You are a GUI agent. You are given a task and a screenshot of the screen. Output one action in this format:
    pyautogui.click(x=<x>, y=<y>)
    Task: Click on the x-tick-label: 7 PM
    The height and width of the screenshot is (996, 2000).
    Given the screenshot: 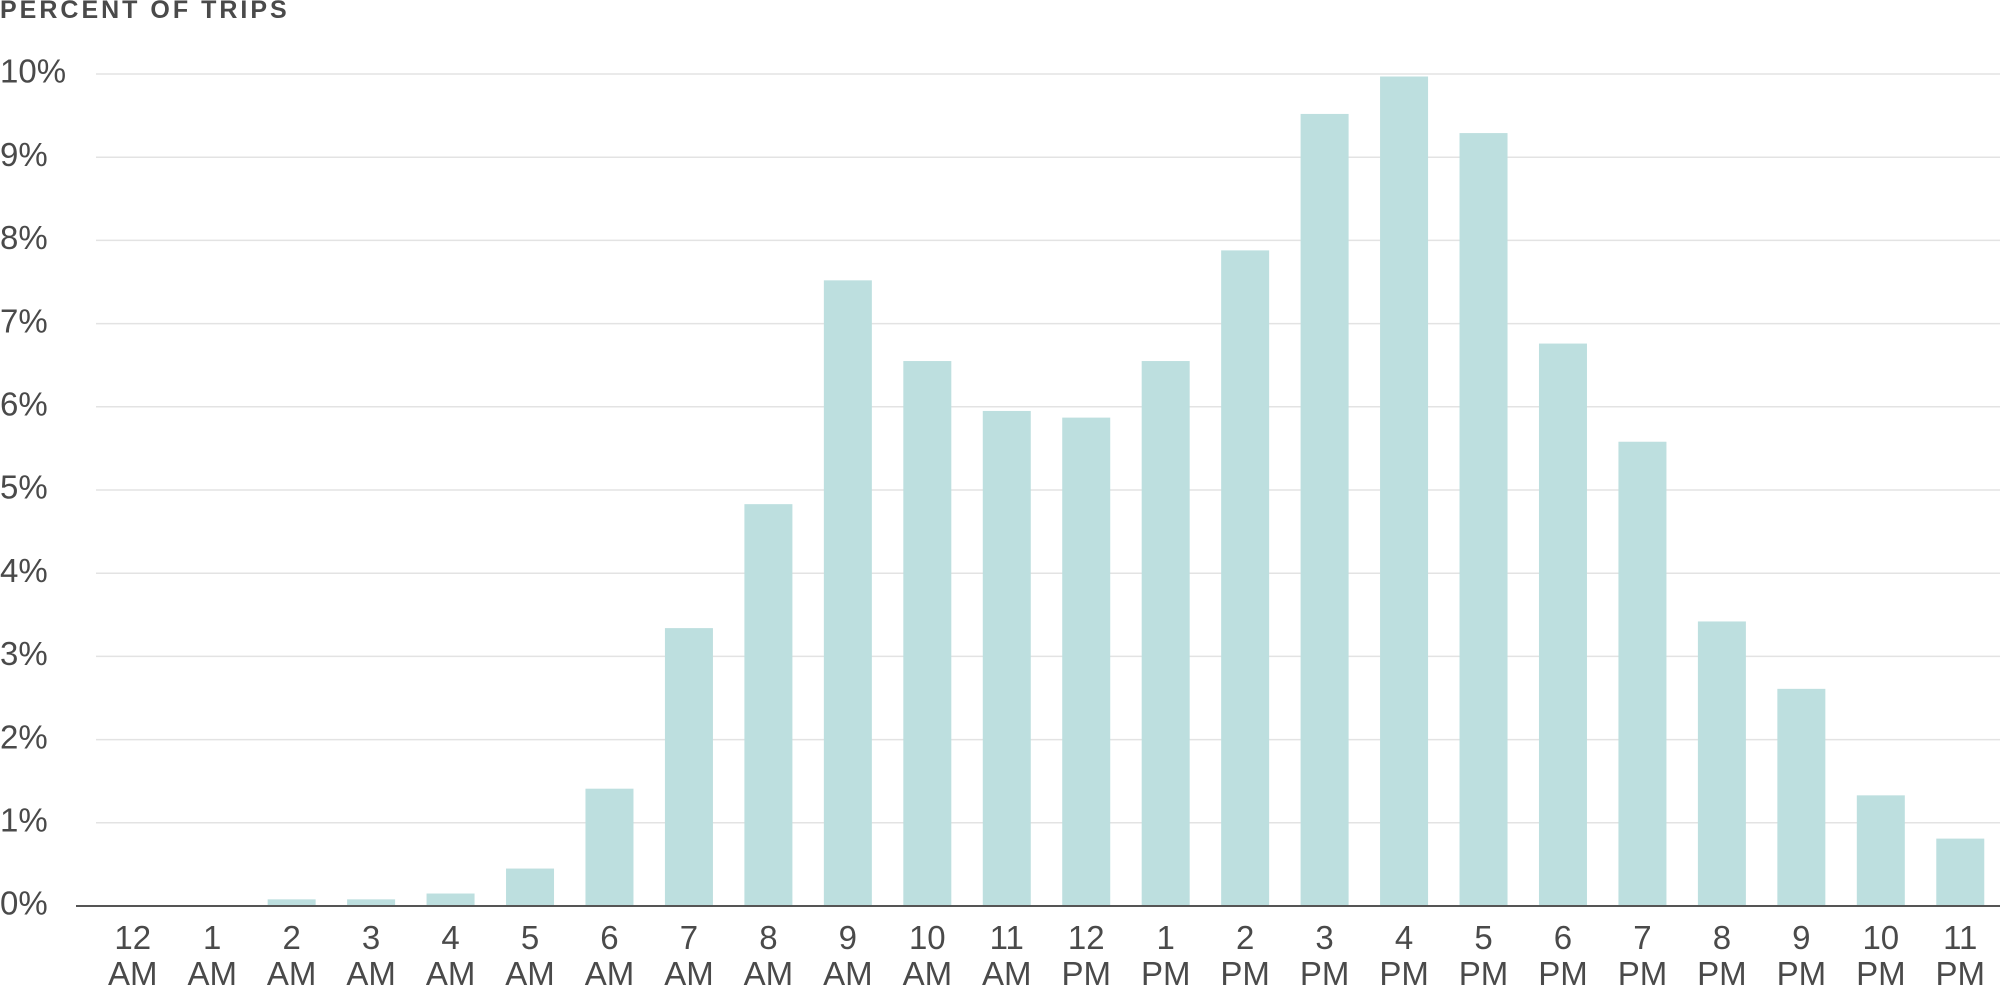 What is the action you would take?
    pyautogui.click(x=1642, y=955)
    